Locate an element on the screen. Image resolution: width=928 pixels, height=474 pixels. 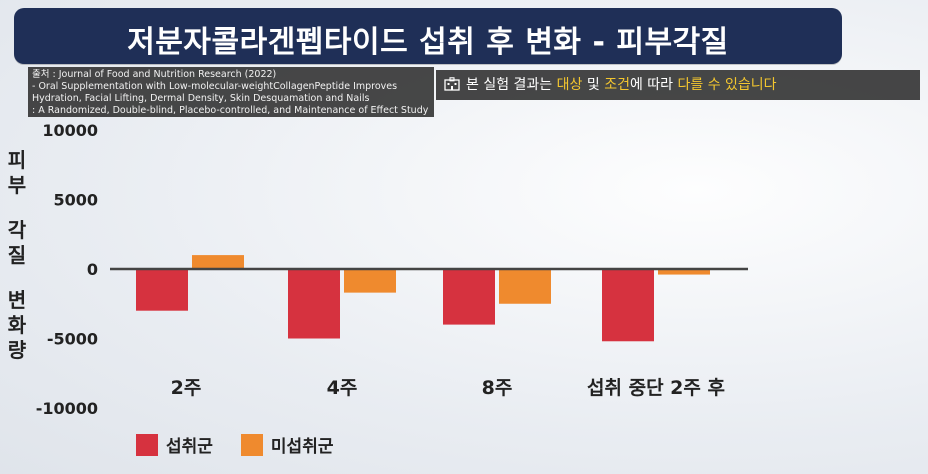
y-axis-label-char: 화 is located at coordinates (17, 325).